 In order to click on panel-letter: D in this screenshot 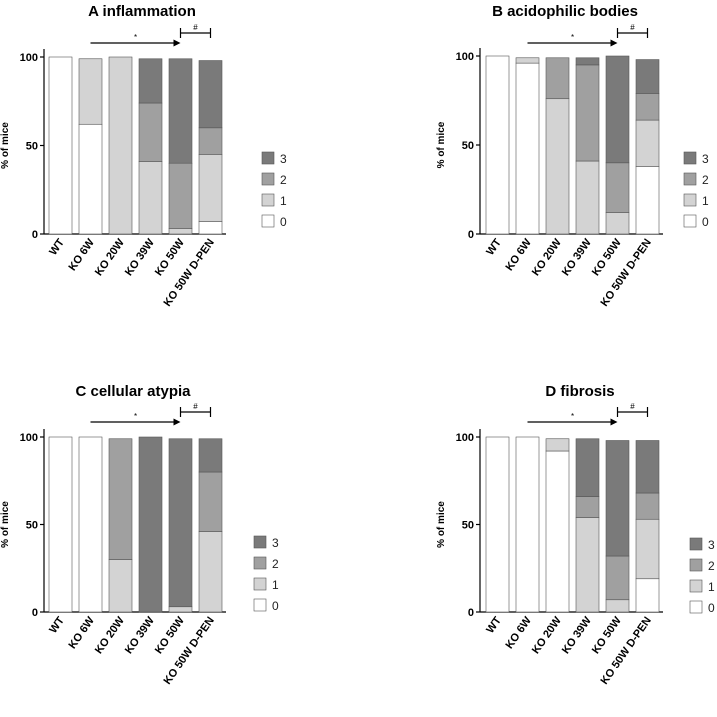, I will do `click(550, 391)`.